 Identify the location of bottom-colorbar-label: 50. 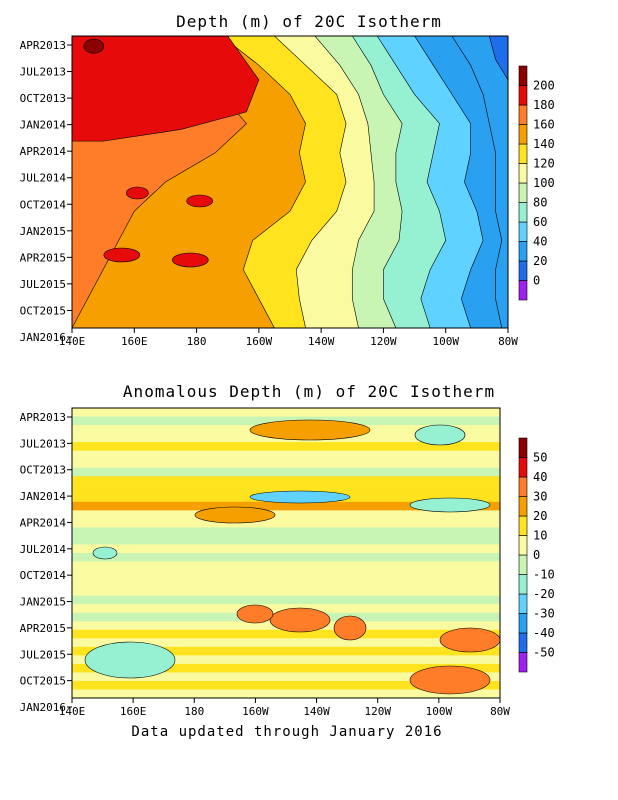
(540, 458).